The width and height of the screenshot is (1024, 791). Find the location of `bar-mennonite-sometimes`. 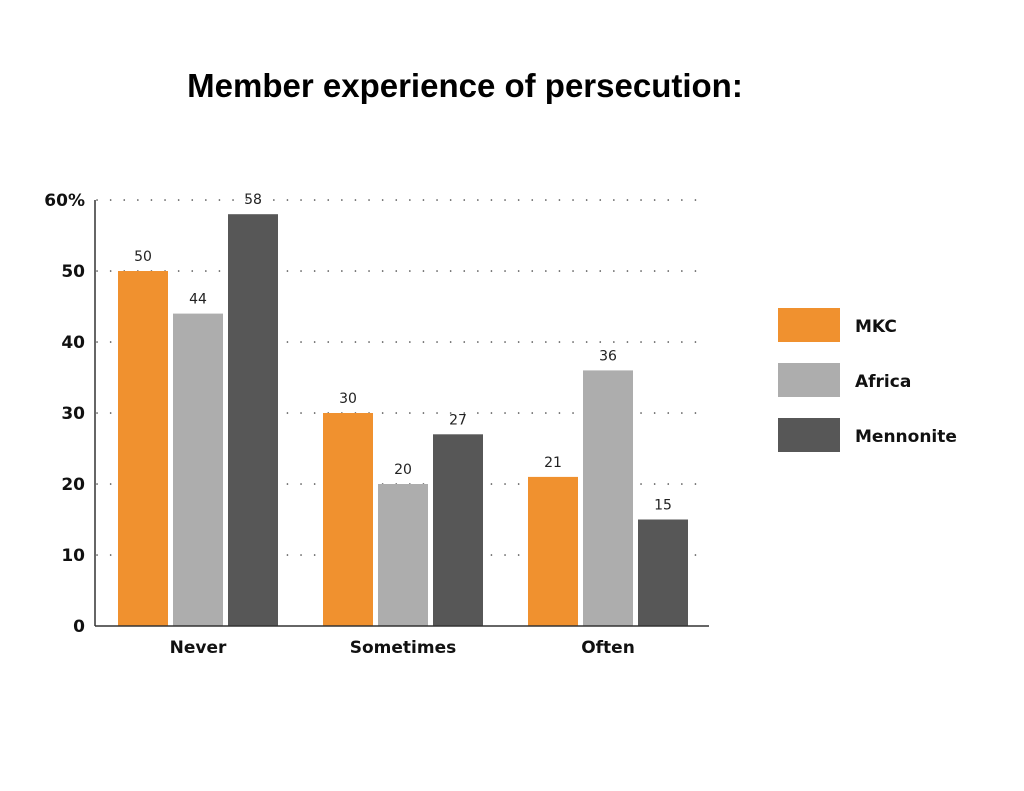

bar-mennonite-sometimes is located at coordinates (458, 530).